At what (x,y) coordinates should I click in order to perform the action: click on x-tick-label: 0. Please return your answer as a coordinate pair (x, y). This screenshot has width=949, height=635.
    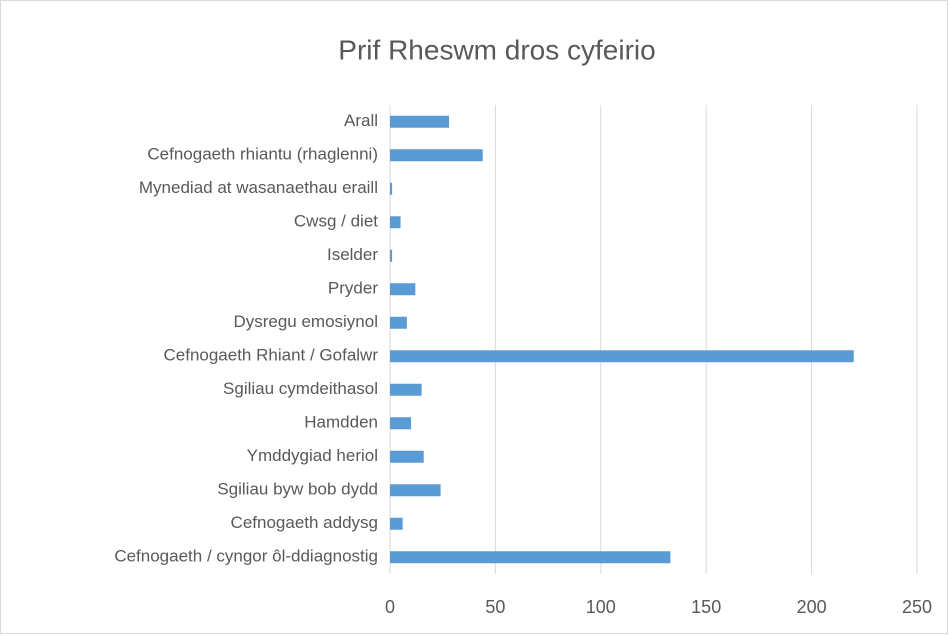
    Looking at the image, I should click on (390, 607).